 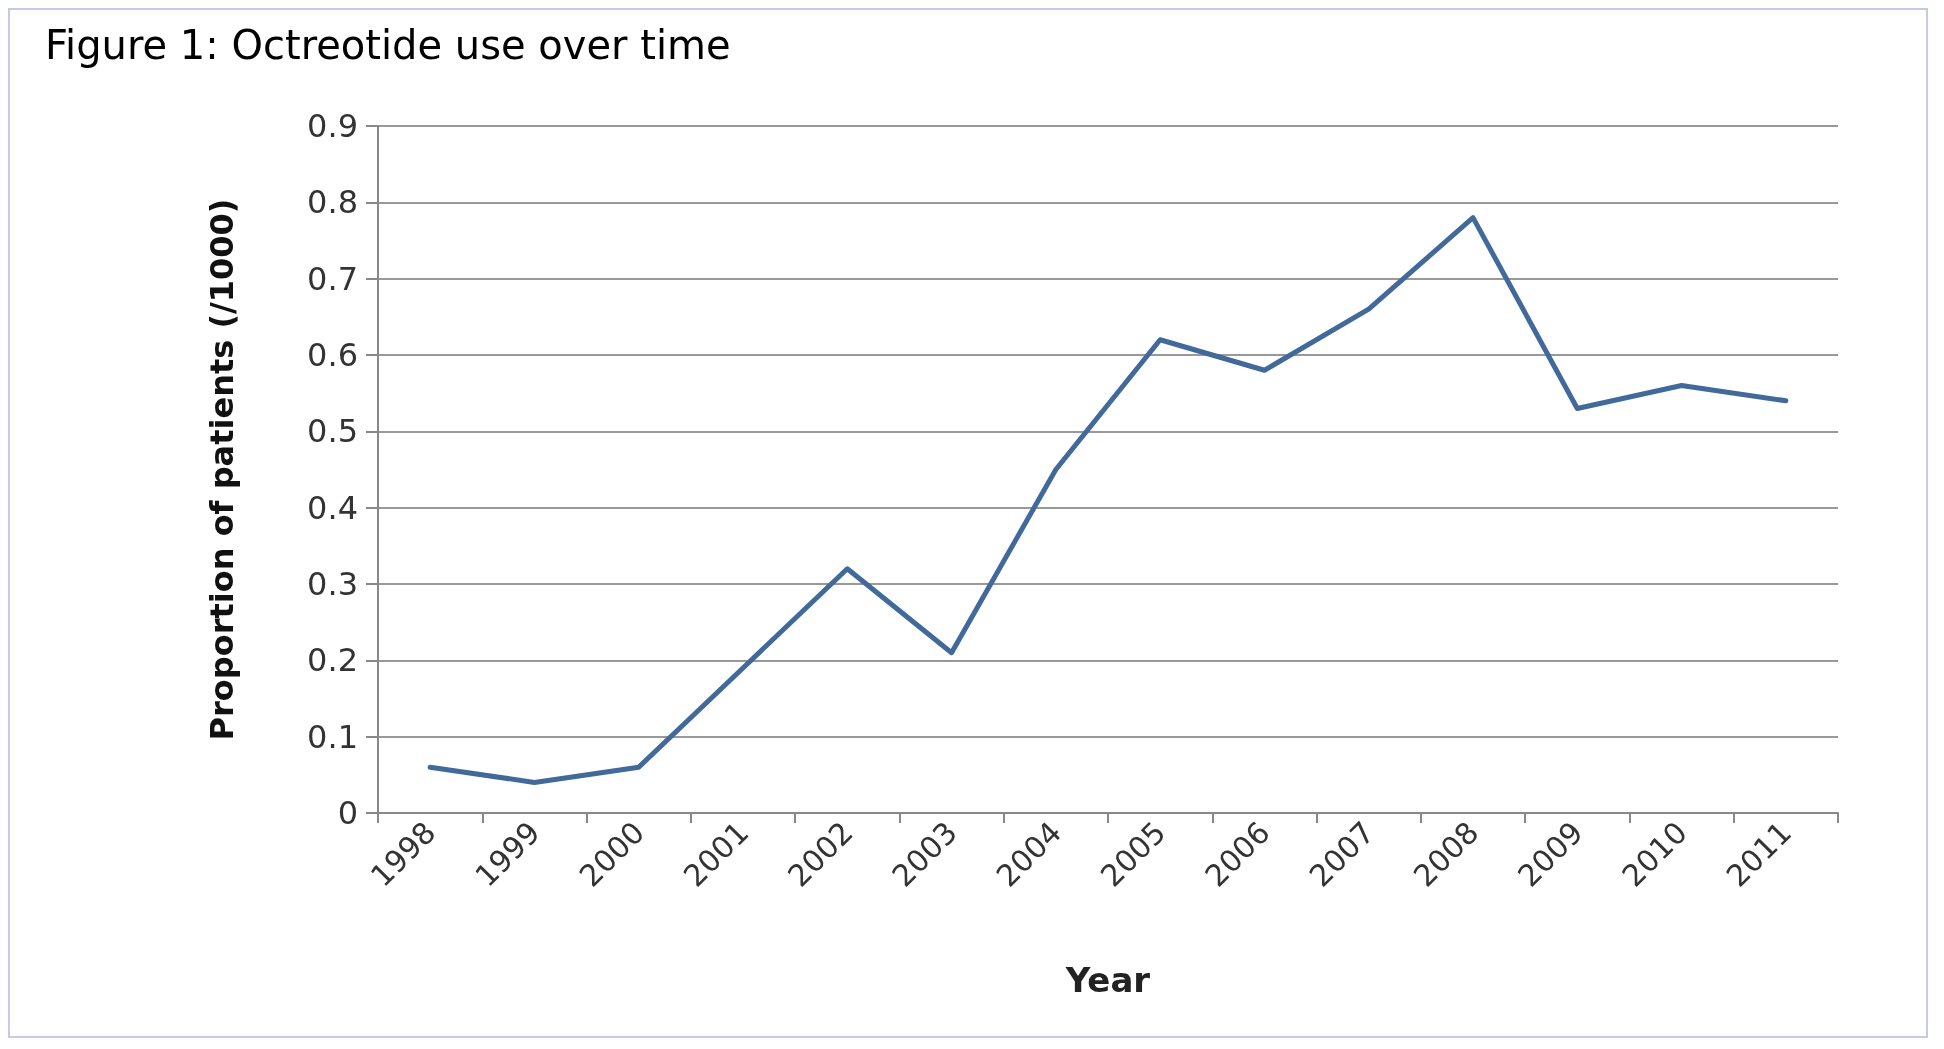 I want to click on y-tick-label: 0.6, so click(x=332, y=355).